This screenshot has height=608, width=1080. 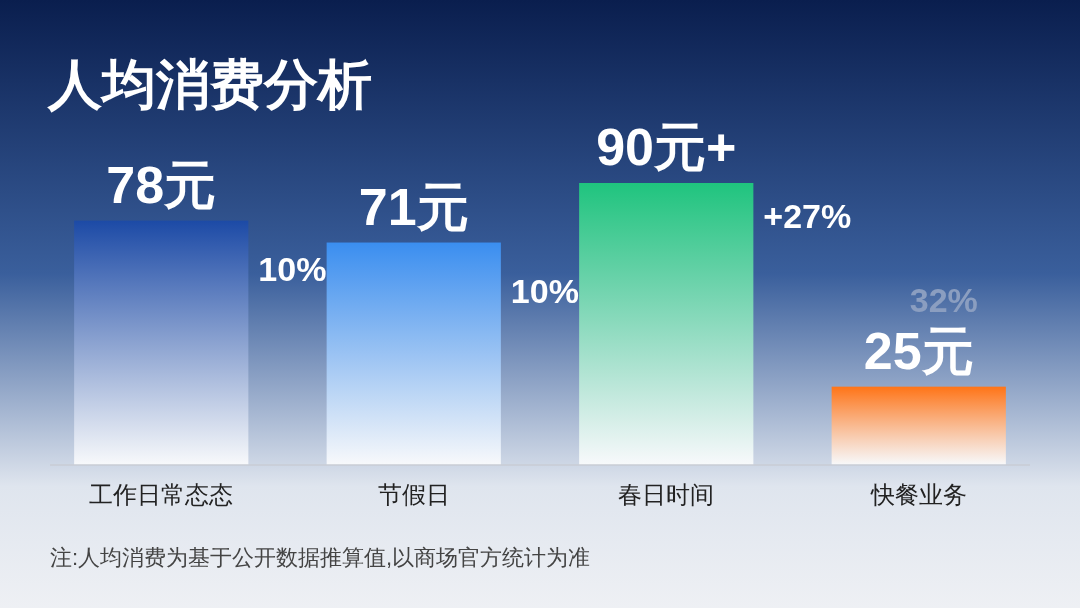 What do you see at coordinates (320, 557) in the screenshot?
I see `text: 注:人均消费为基于公开数据推算值,以商场官方统计为准` at bounding box center [320, 557].